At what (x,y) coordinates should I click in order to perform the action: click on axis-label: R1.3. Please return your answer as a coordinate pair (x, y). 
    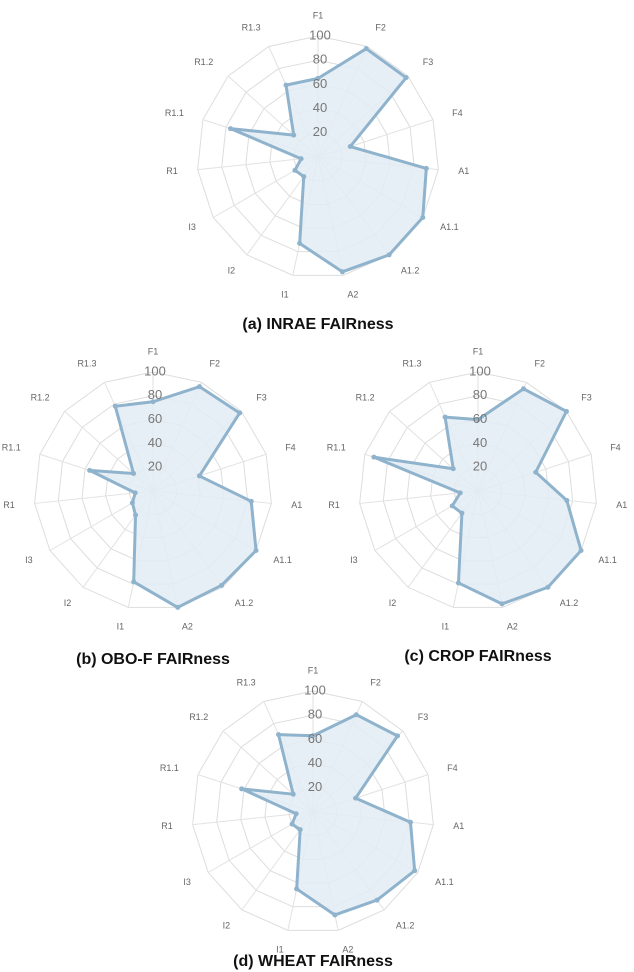
    Looking at the image, I should click on (251, 28).